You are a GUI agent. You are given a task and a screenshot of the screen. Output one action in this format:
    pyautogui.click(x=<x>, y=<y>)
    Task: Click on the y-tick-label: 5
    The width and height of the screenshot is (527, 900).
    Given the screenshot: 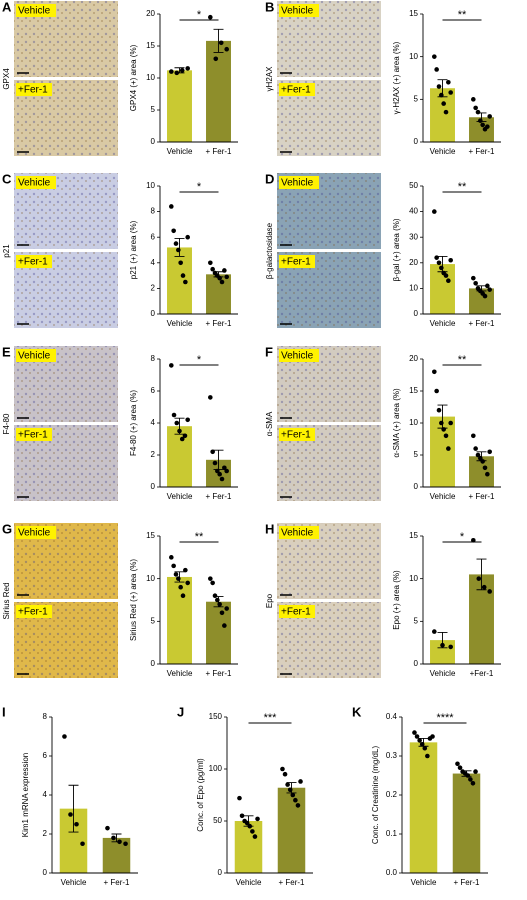 What is the action you would take?
    pyautogui.click(x=416, y=620)
    